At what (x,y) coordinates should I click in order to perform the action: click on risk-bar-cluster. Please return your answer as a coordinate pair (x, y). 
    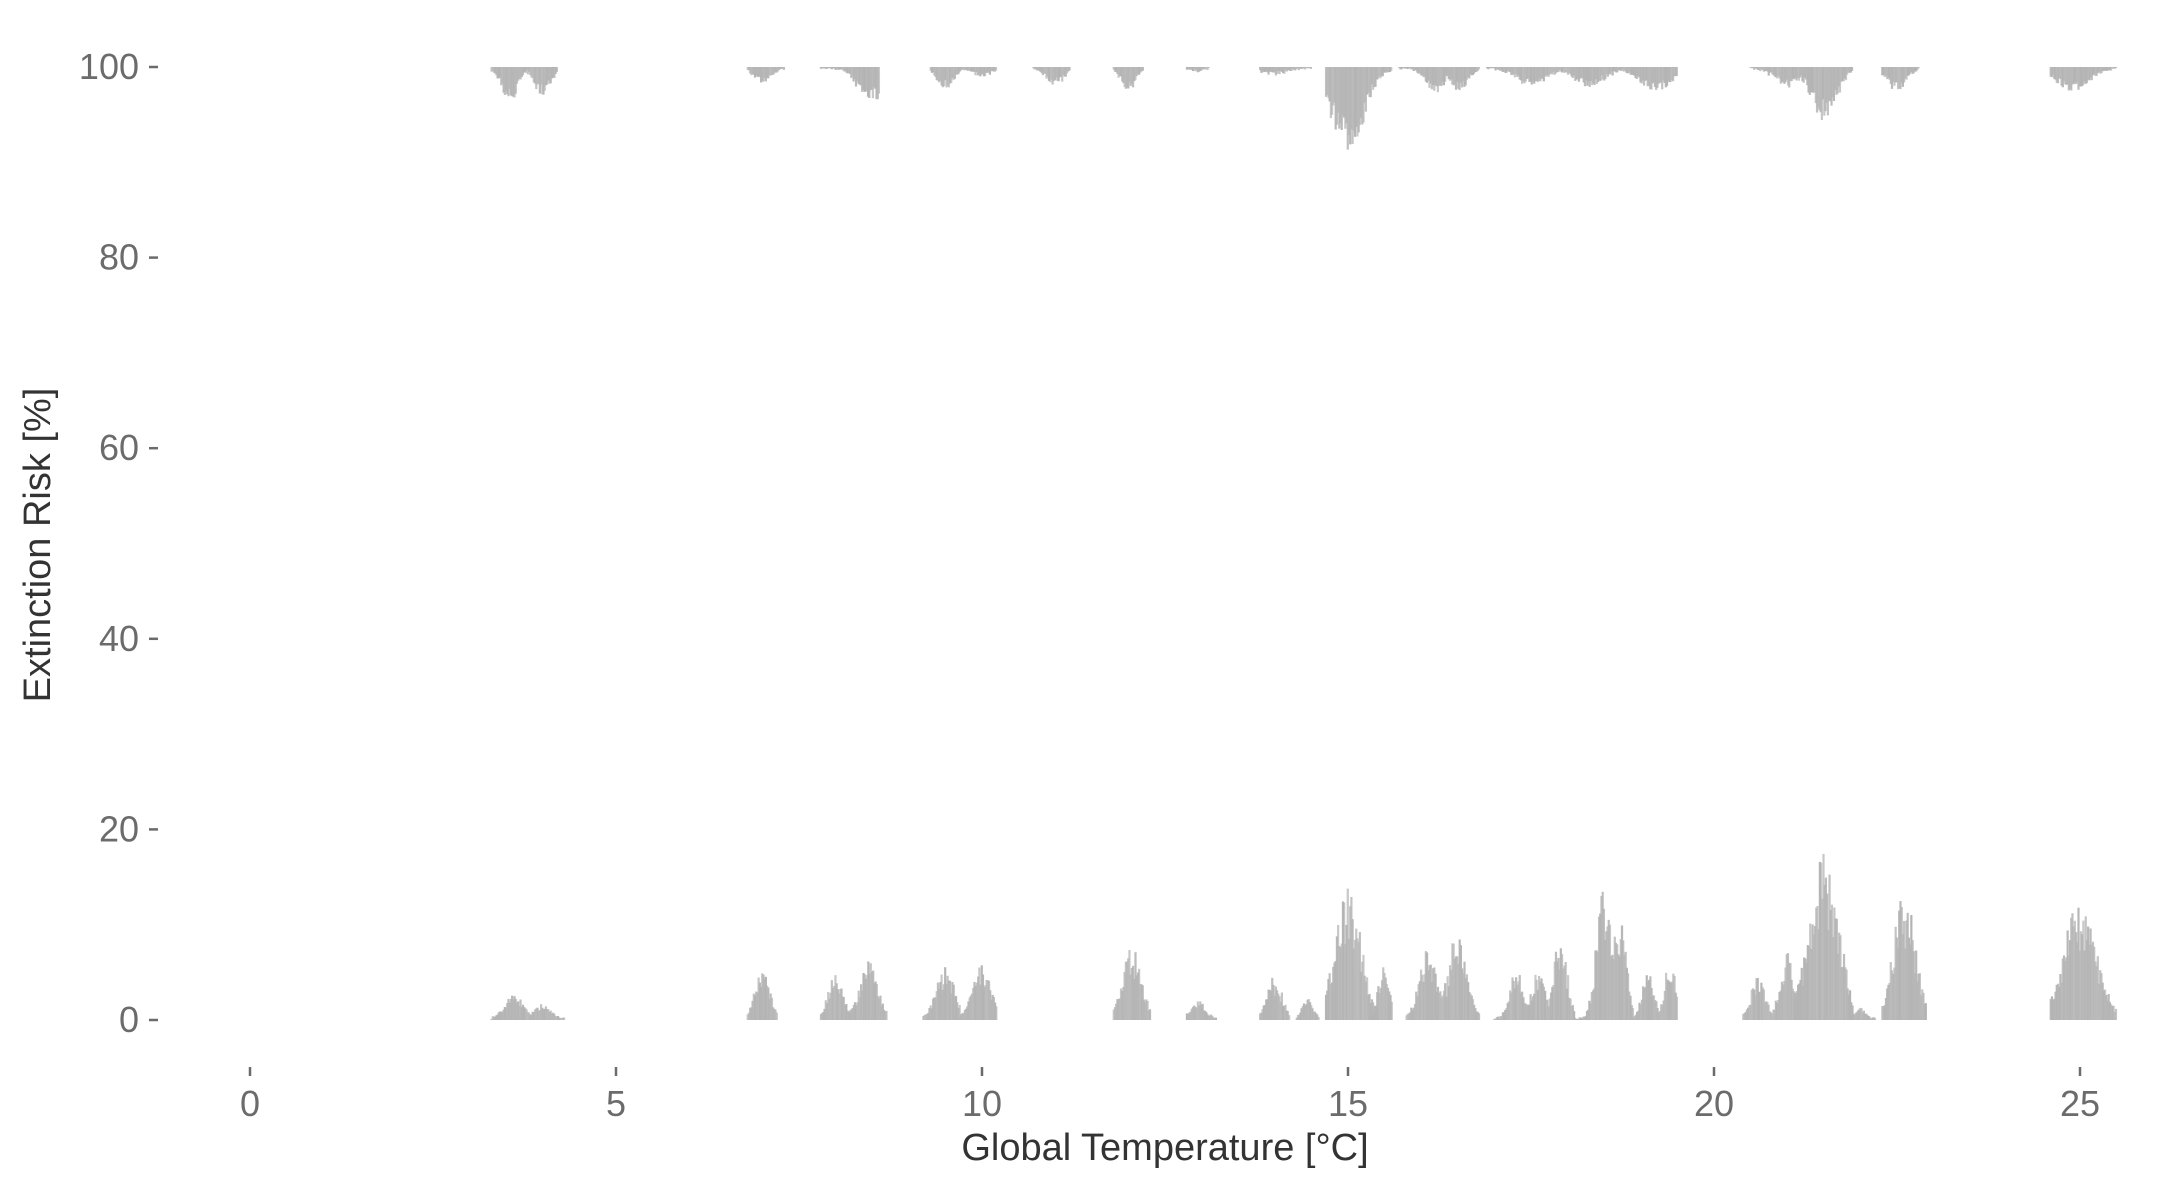
    Looking at the image, I should click on (1351, 954).